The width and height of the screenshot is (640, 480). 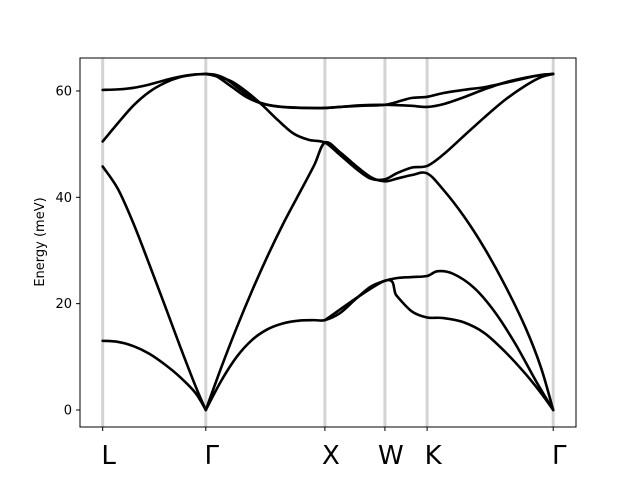 I want to click on y-axis-label: Energy (meV), so click(x=40, y=241).